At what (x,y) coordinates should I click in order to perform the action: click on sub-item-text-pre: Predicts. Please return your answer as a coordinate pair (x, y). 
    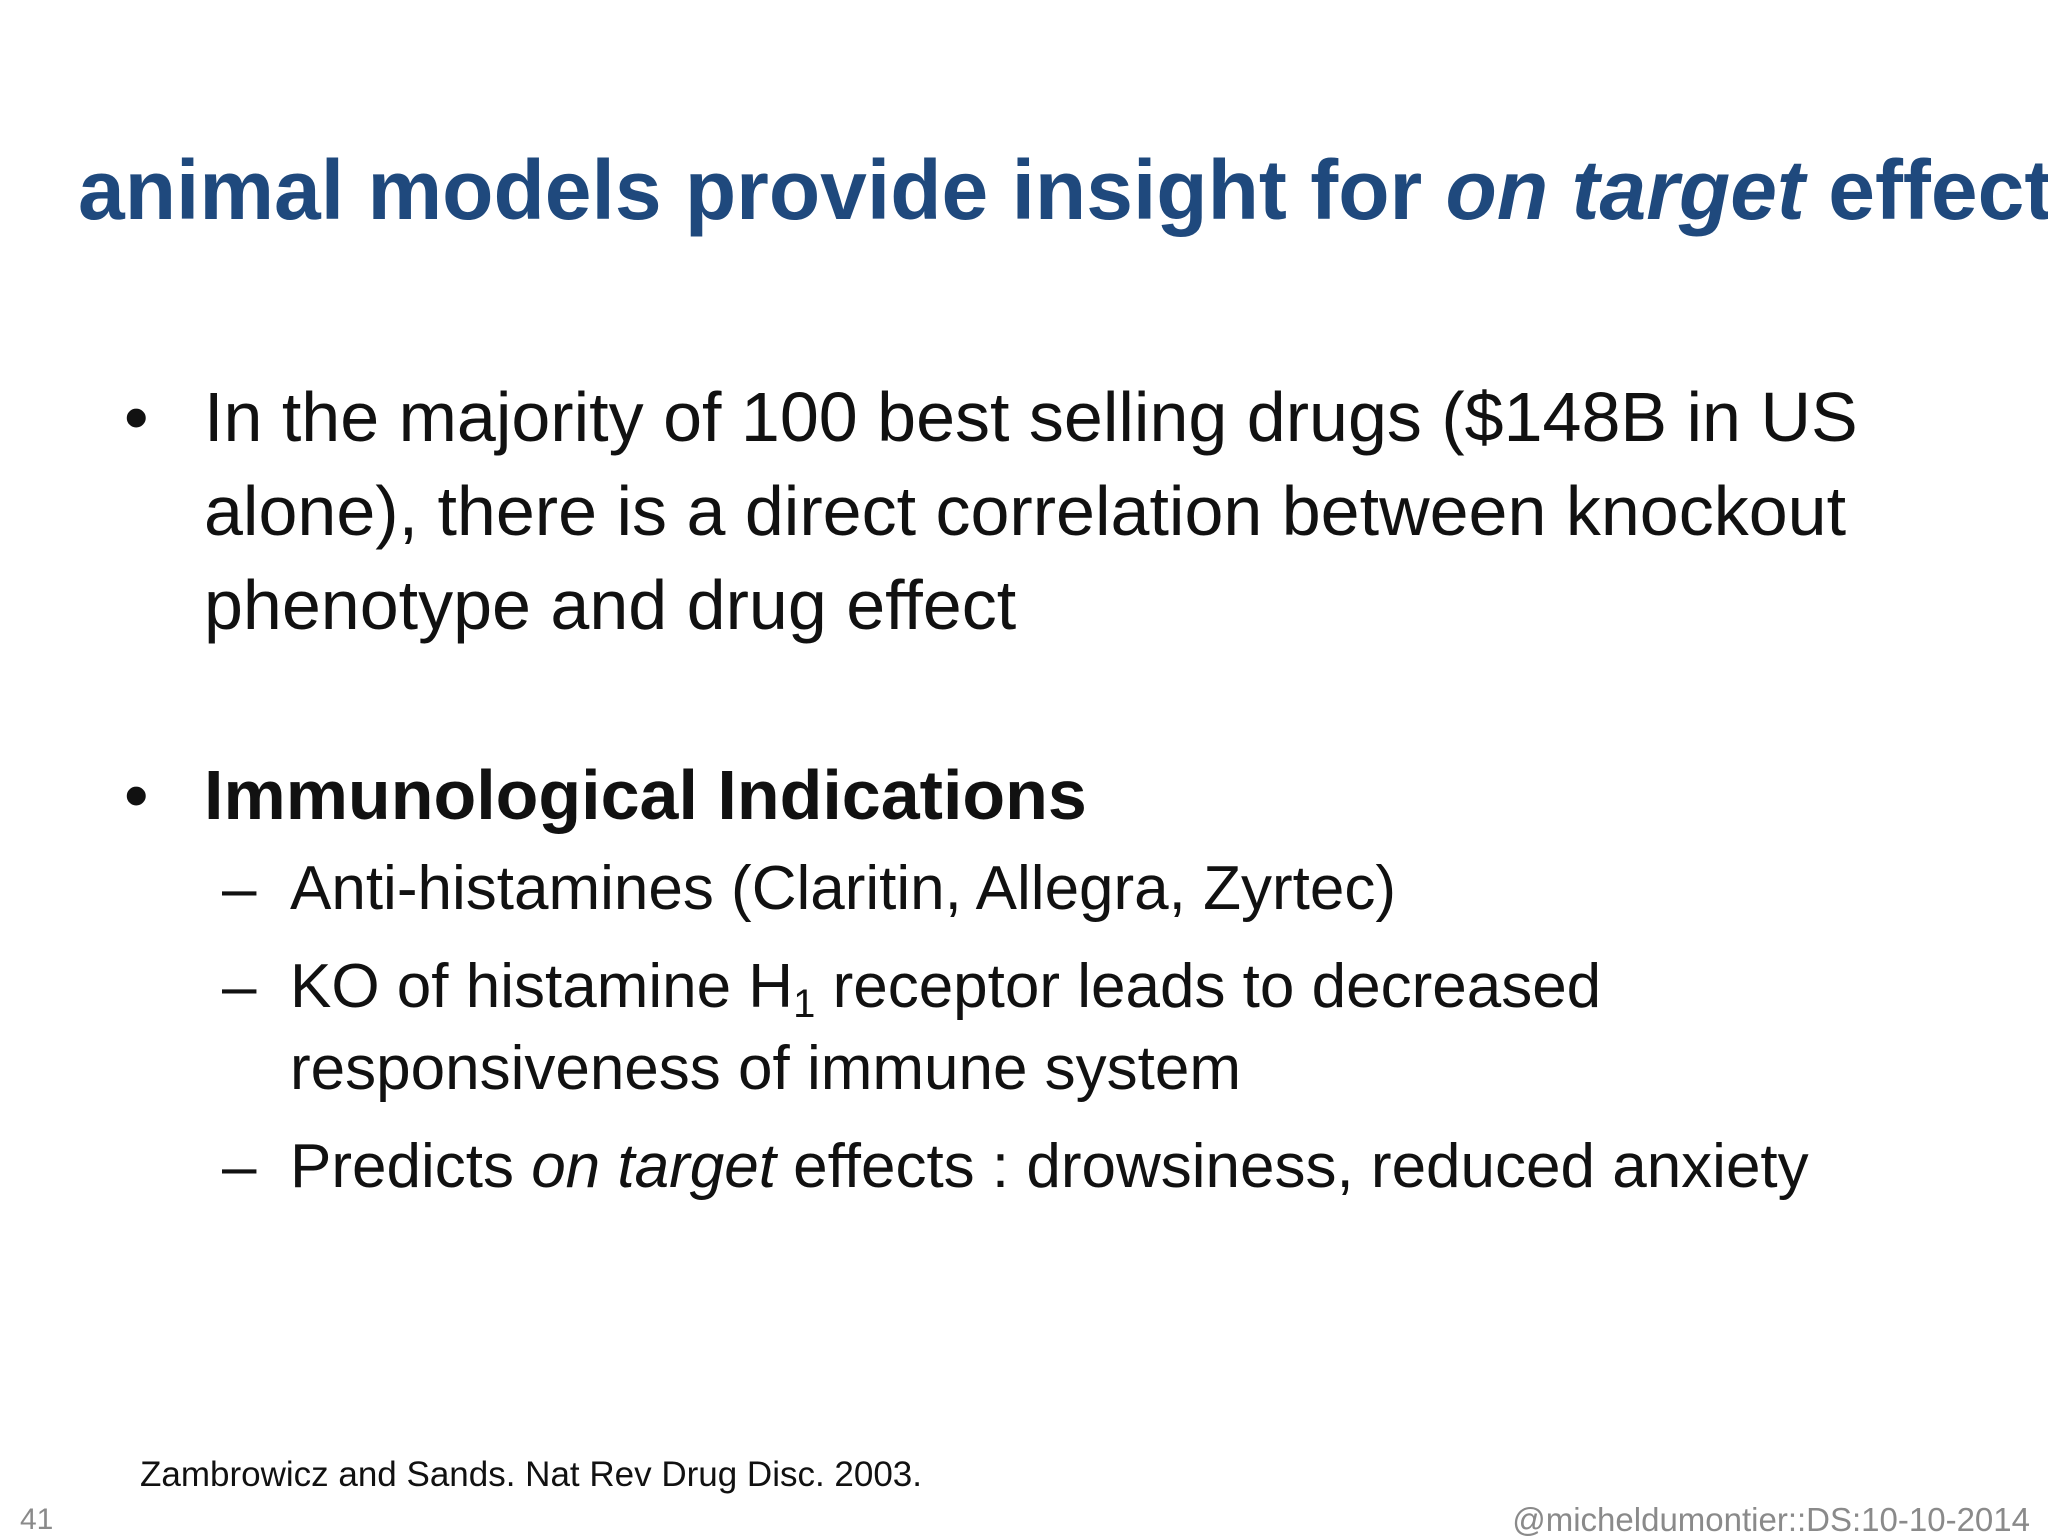
    Looking at the image, I should click on (411, 1166).